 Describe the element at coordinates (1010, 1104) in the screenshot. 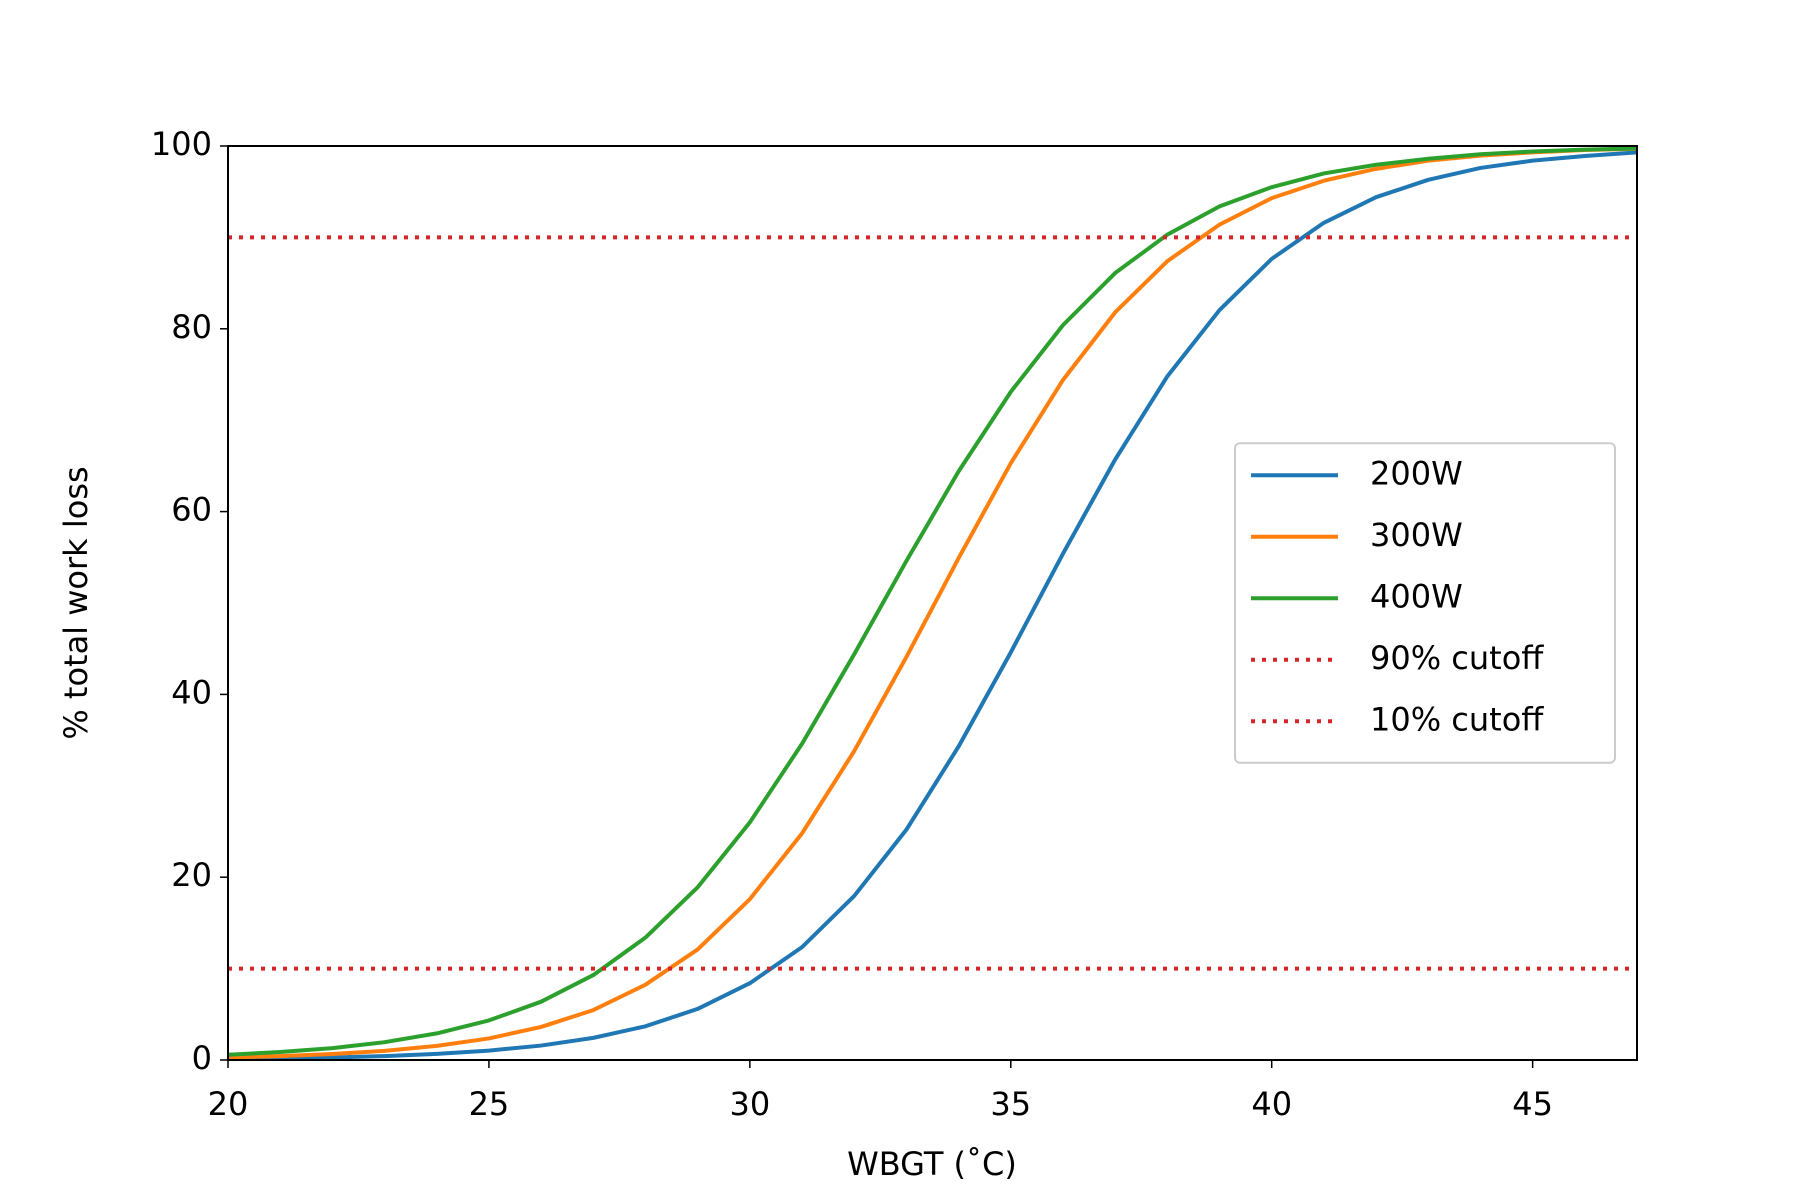

I see `x-tick-label: 35` at that location.